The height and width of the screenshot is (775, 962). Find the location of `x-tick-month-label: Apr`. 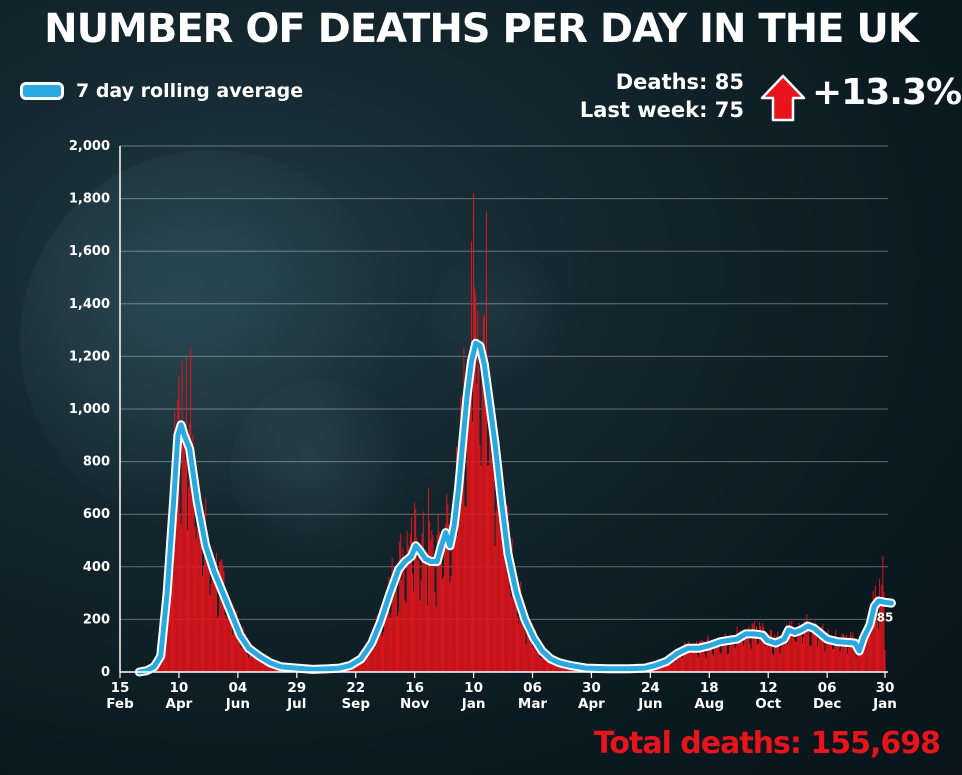

x-tick-month-label: Apr is located at coordinates (179, 704).